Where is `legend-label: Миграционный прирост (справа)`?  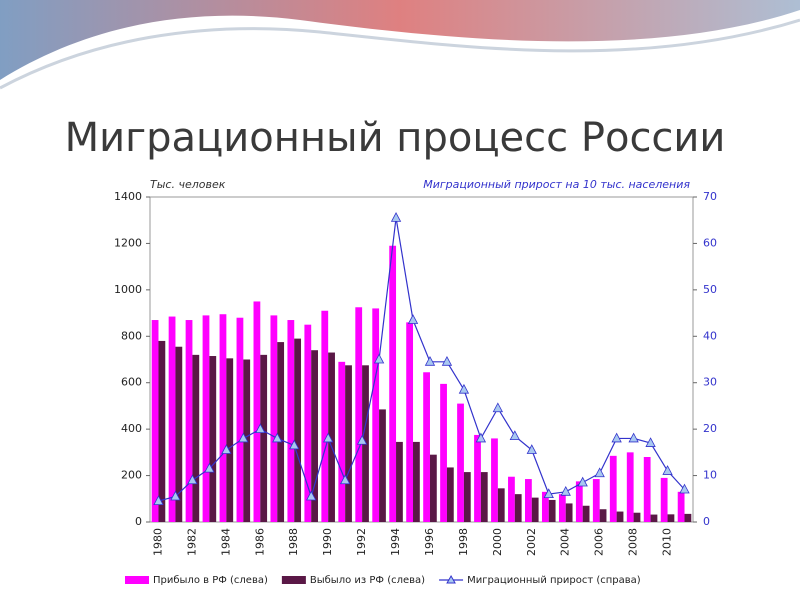 legend-label: Миграционный прирост (справа) is located at coordinates (554, 580).